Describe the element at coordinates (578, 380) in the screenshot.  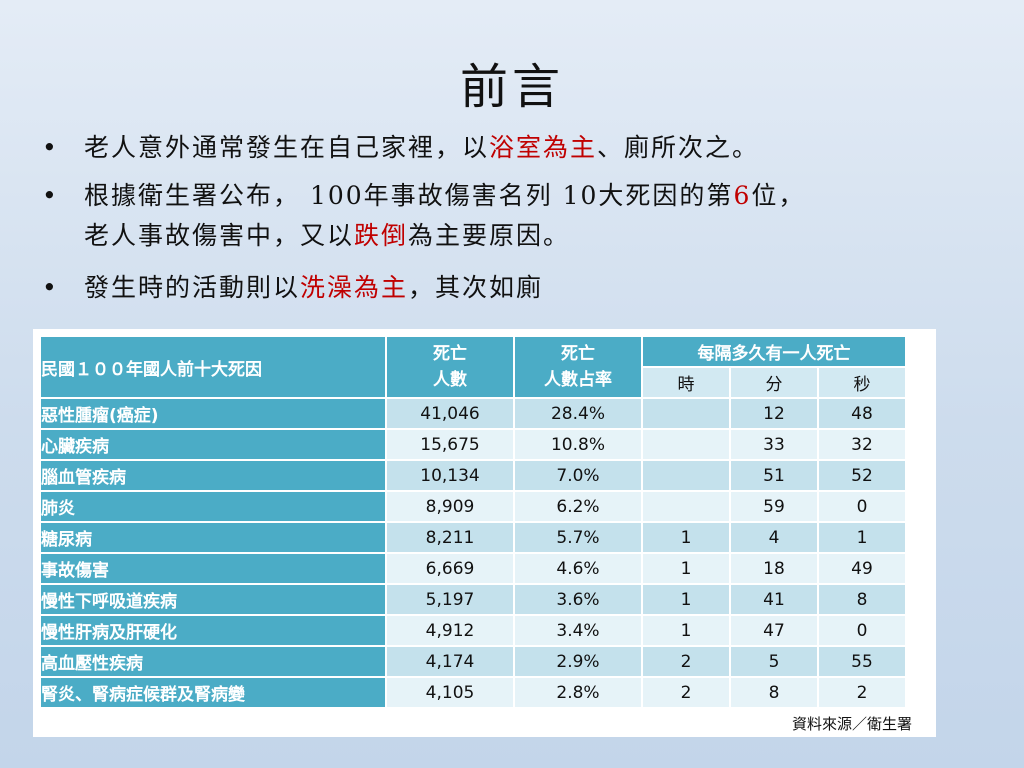
I see `header-share-line2: 人數占率` at that location.